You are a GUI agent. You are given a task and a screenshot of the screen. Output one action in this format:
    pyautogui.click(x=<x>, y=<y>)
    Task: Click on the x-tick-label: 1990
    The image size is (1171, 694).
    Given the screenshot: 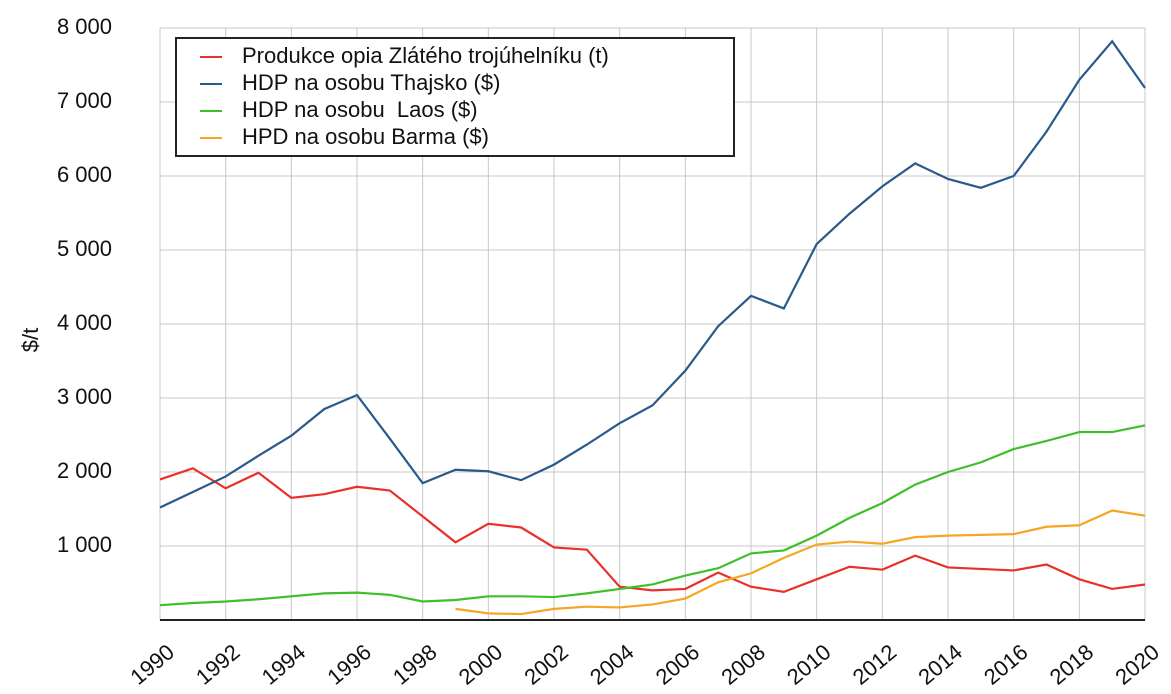 What is the action you would take?
    pyautogui.click(x=152, y=664)
    